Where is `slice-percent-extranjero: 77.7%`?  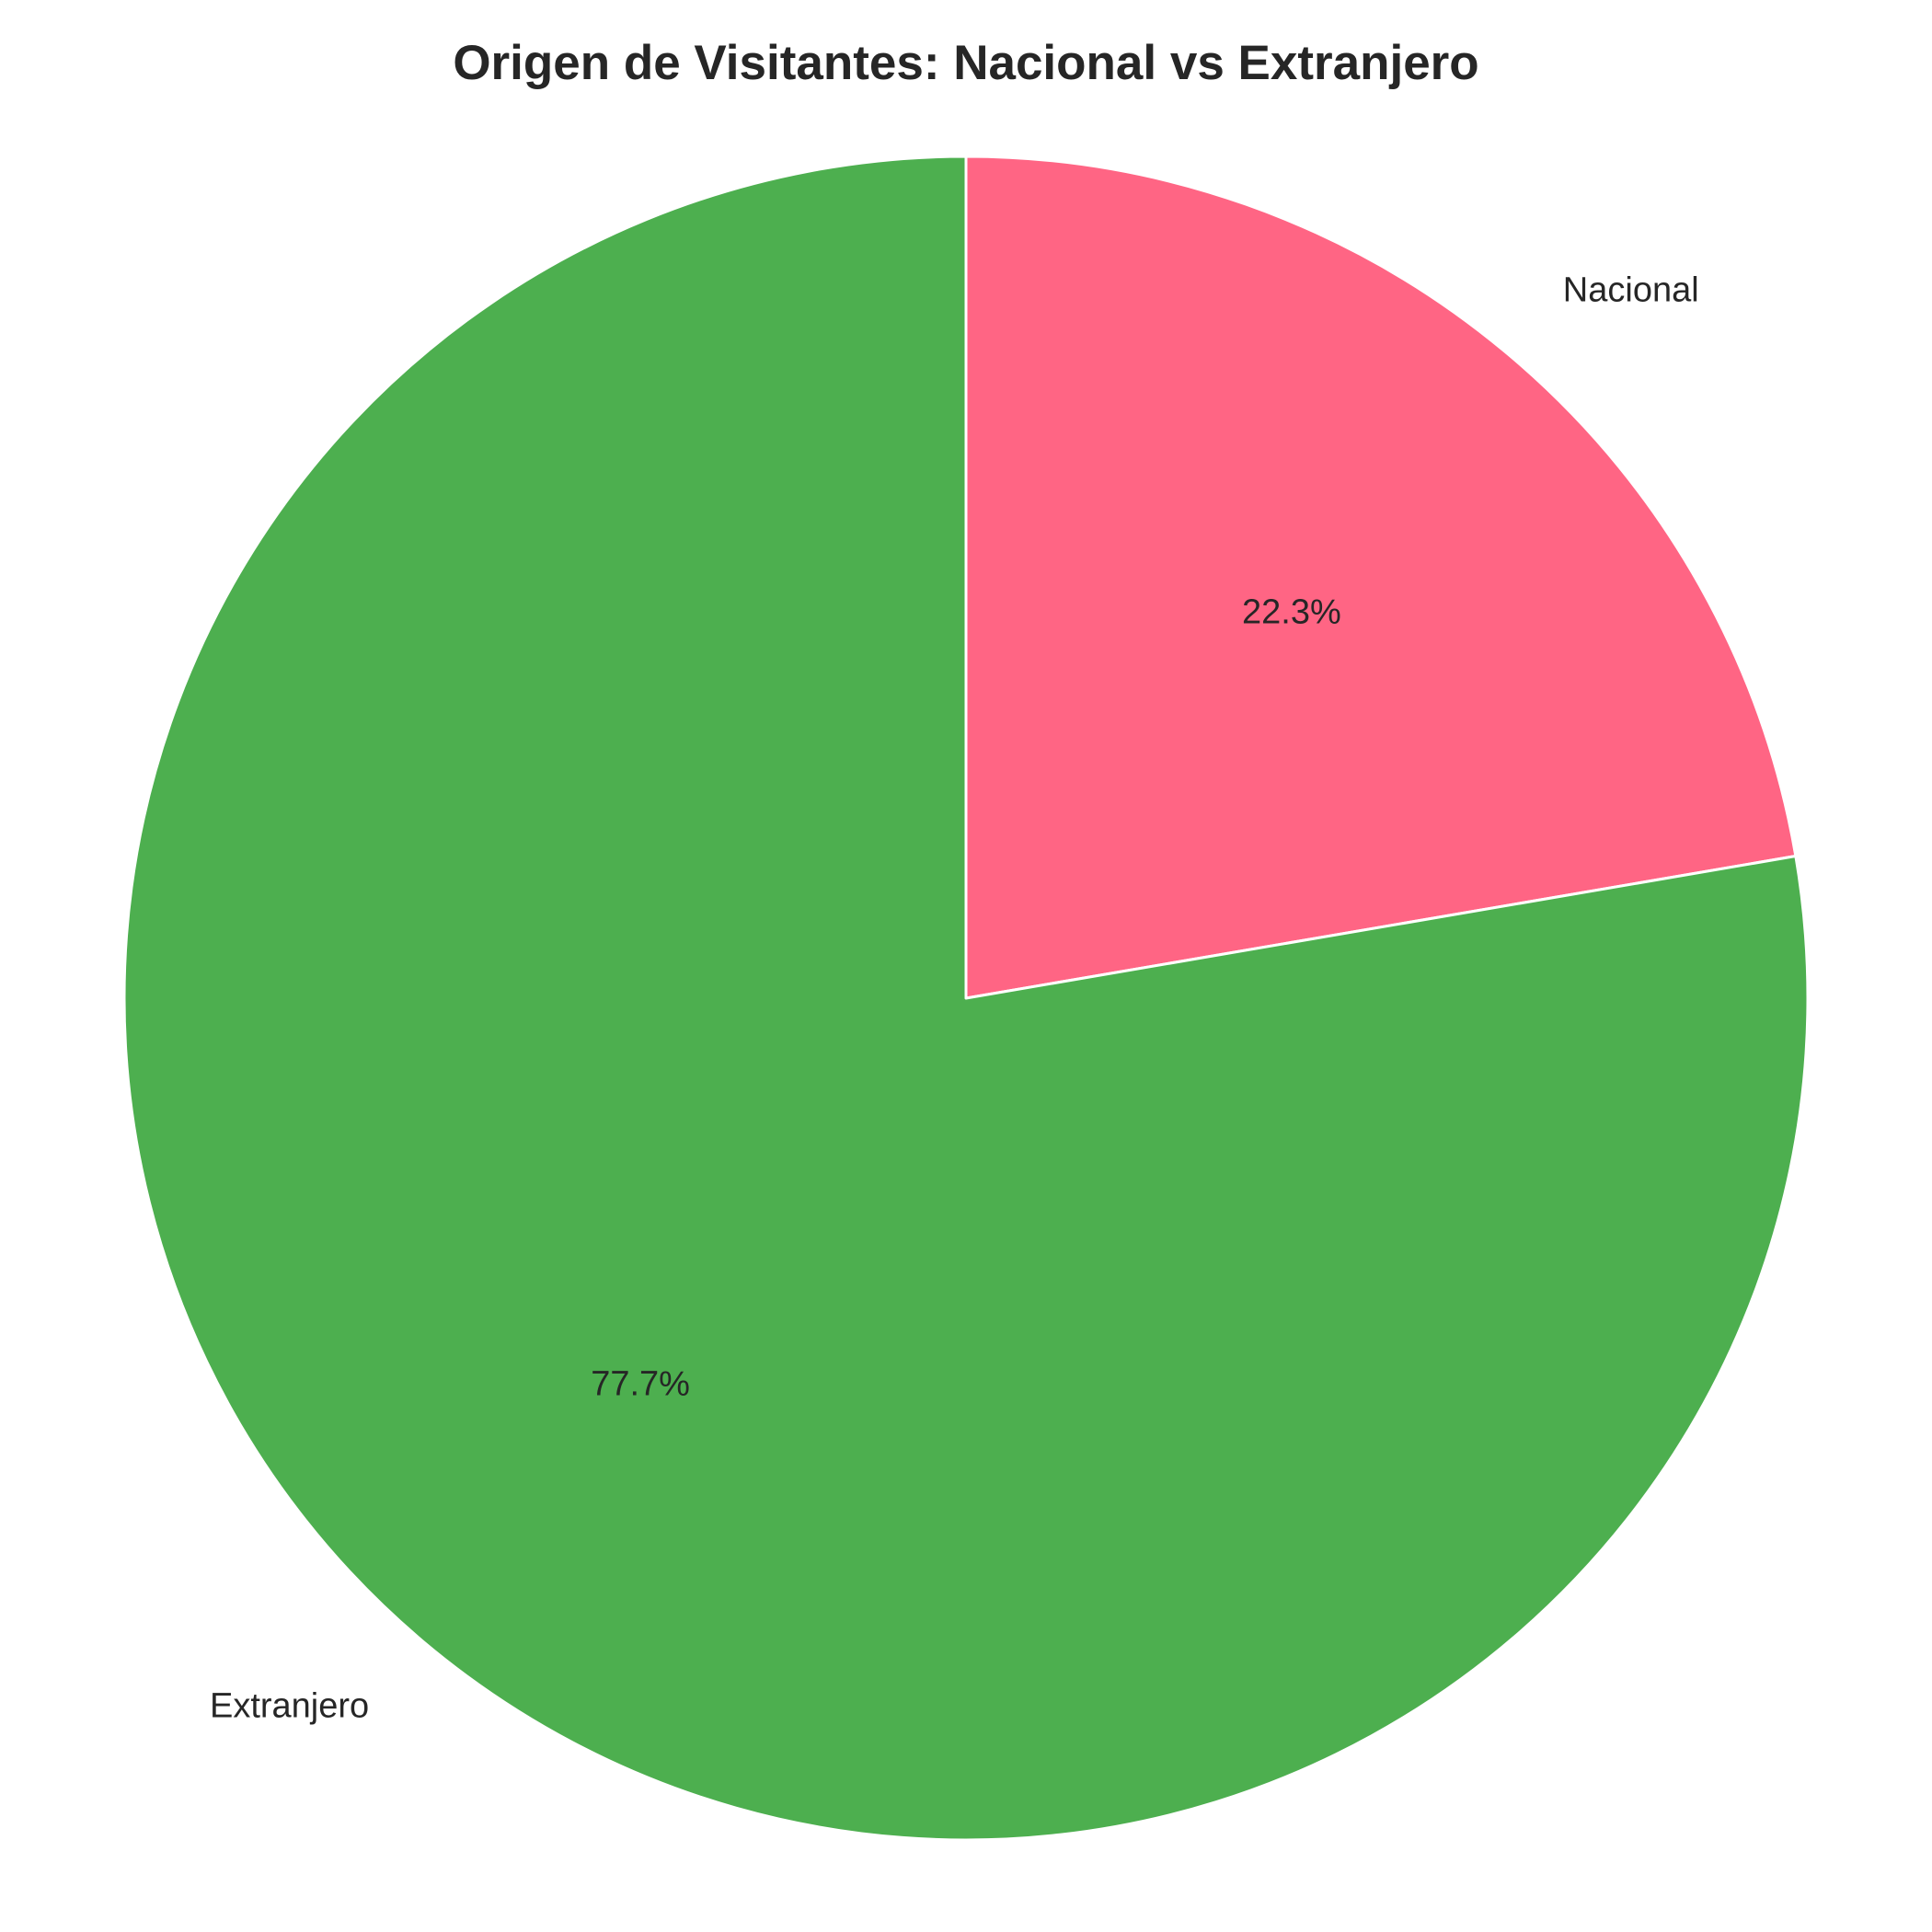
slice-percent-extranjero: 77.7% is located at coordinates (640, 1384).